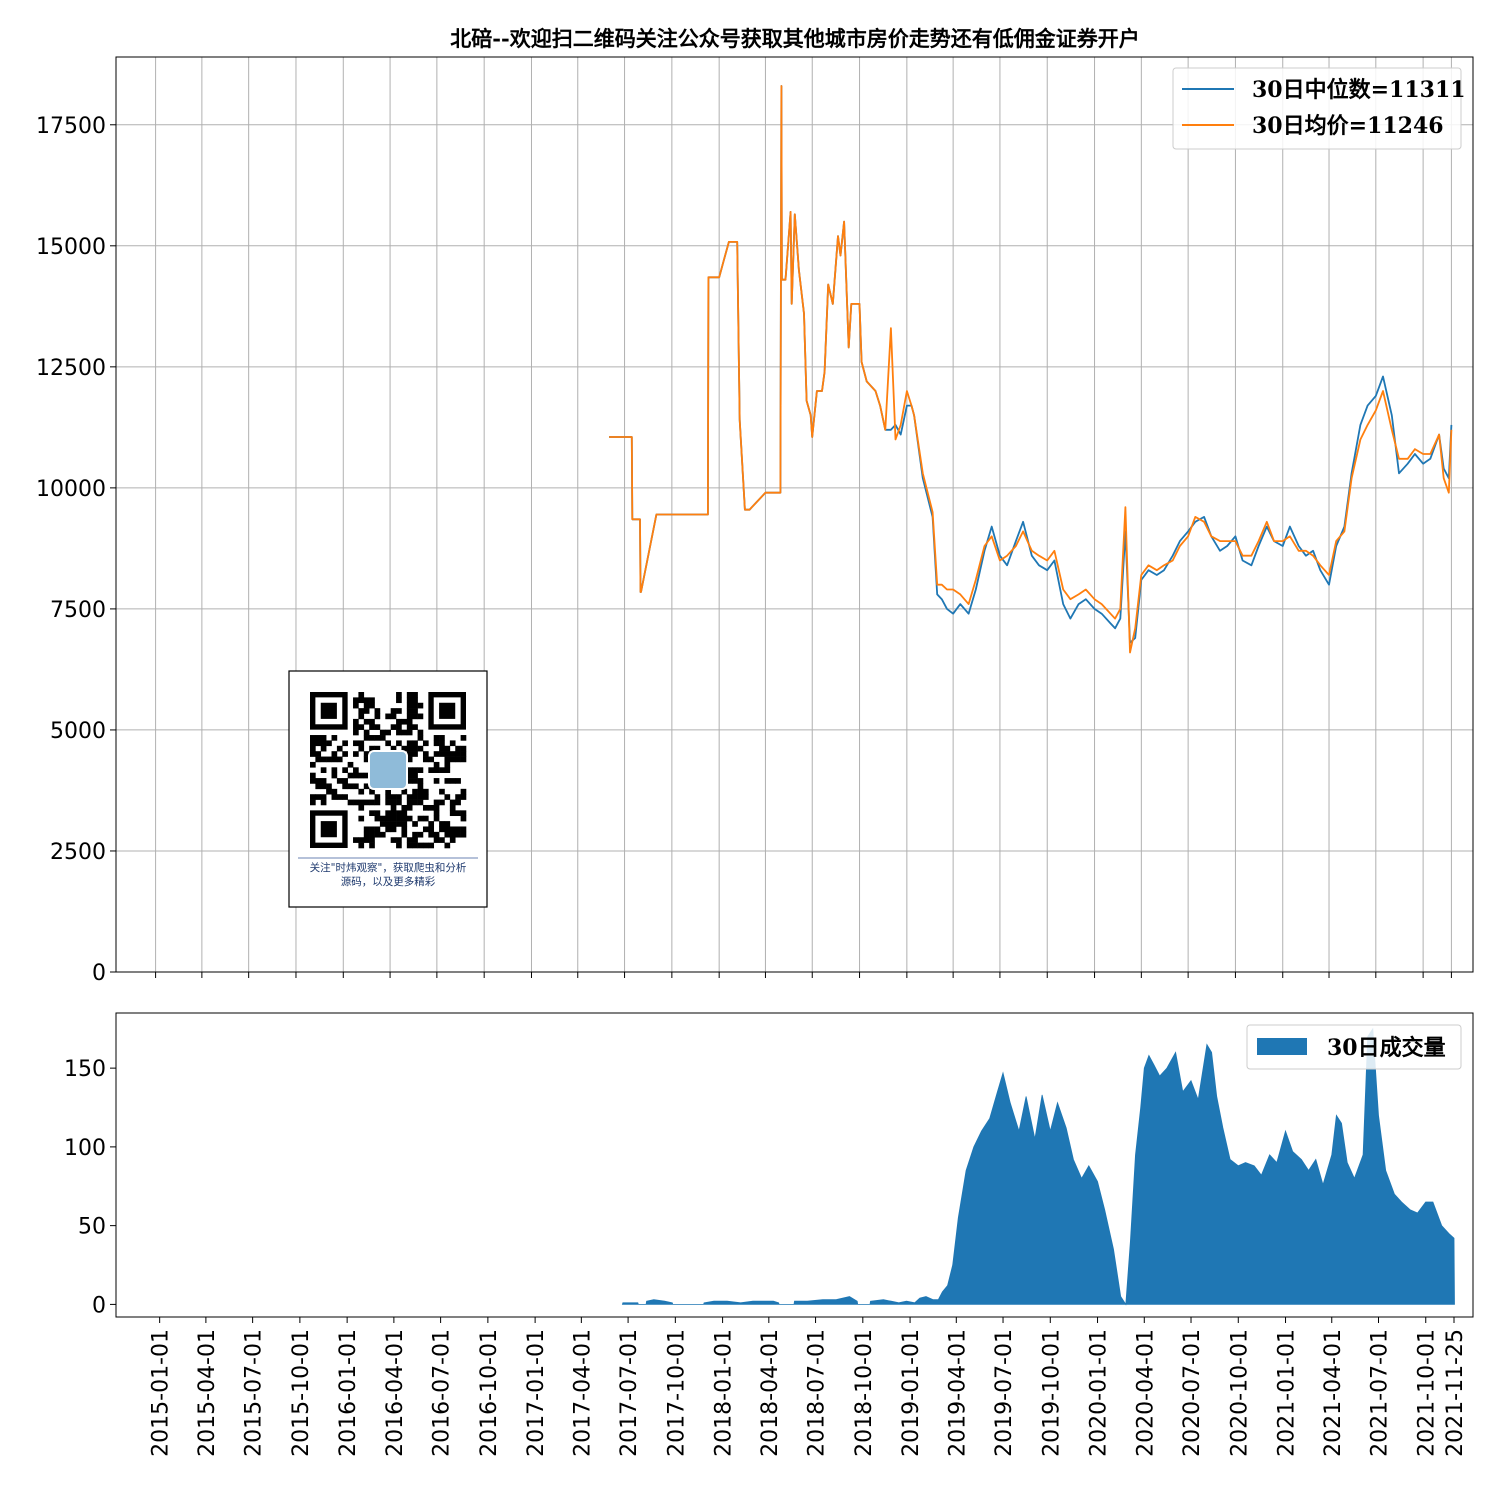  Describe the element at coordinates (388, 881) in the screenshot. I see `qr-caption-line2: 源码，以及更多精彩` at that location.